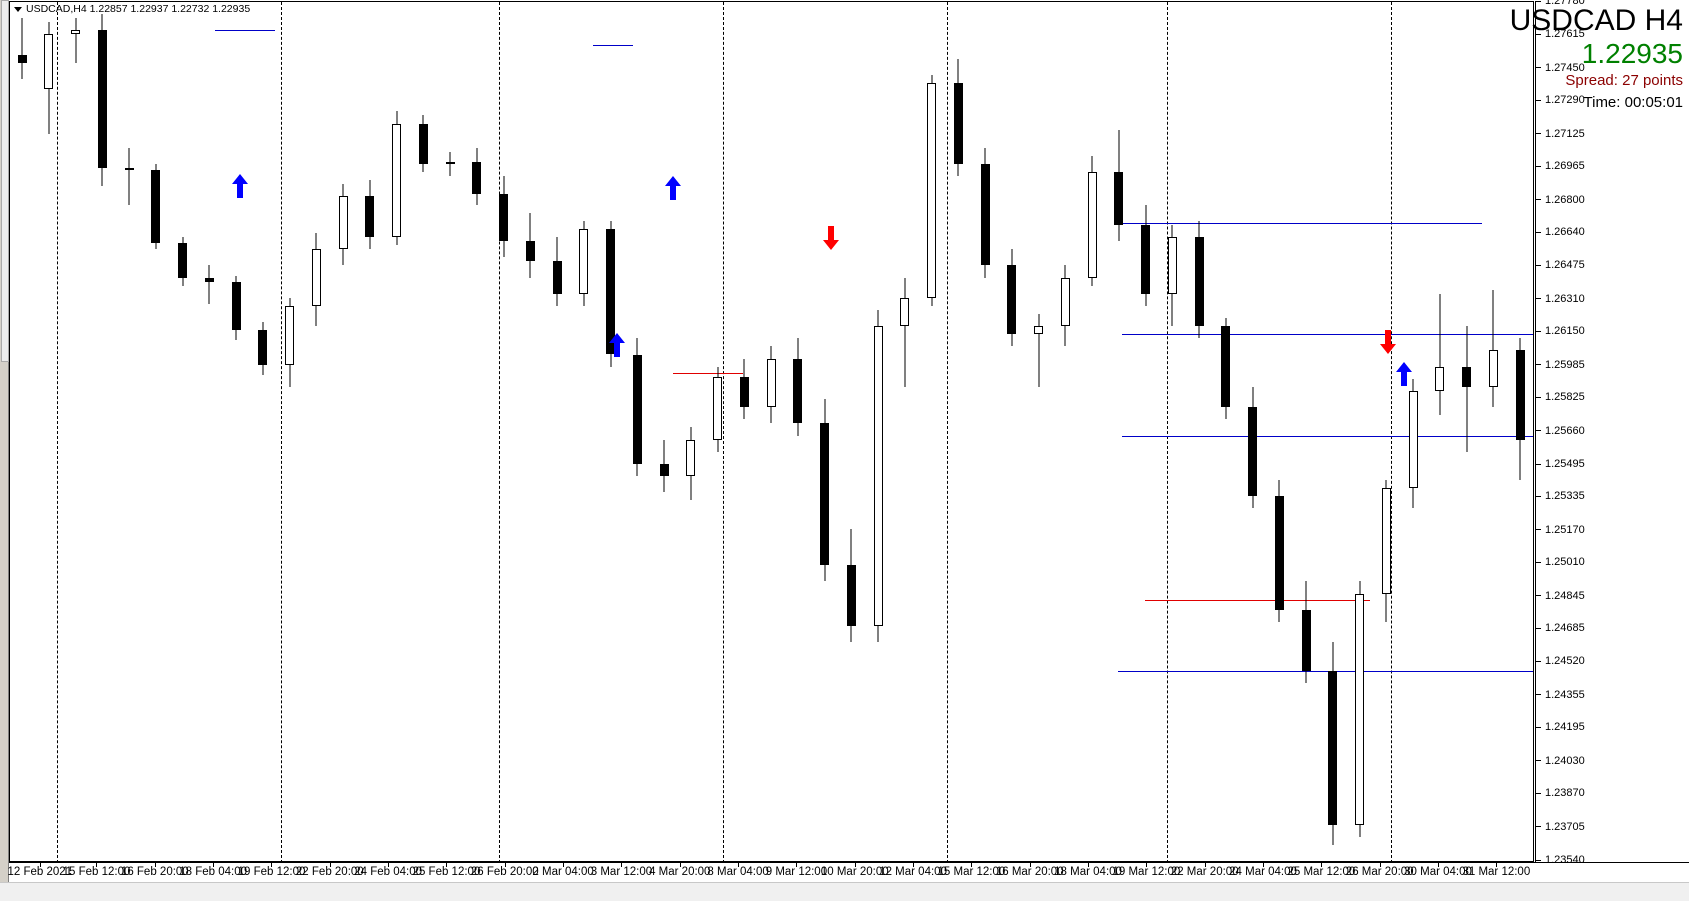  Describe the element at coordinates (1325, 671) in the screenshot. I see `horizontal-line-support-low` at that location.